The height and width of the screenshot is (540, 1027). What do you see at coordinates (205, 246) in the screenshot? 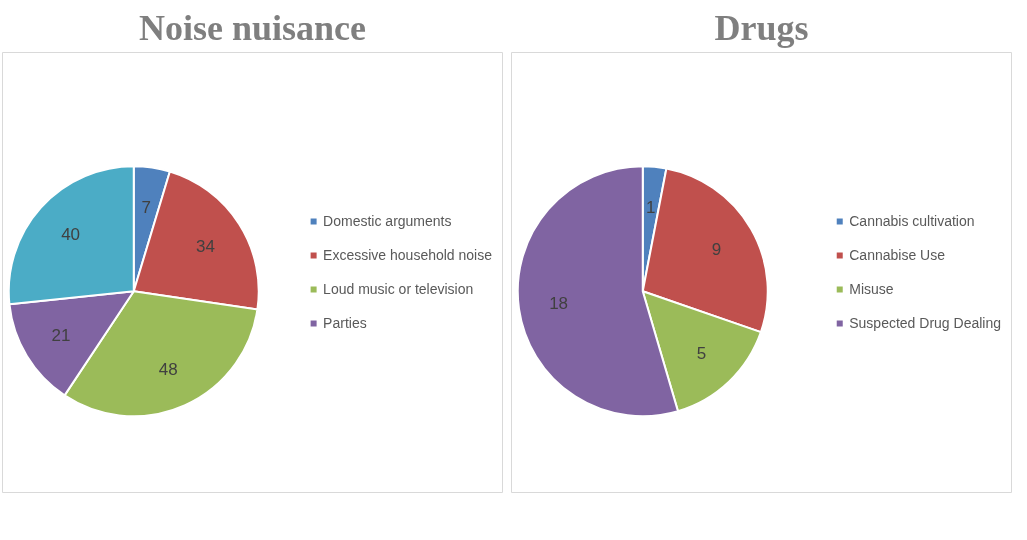
I see `data-label: 34` at bounding box center [205, 246].